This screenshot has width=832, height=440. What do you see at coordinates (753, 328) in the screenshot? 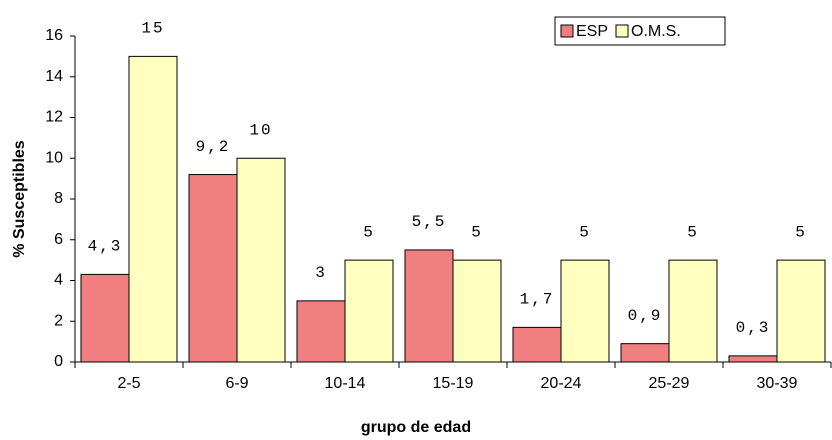
I see `value-label: 0,3` at bounding box center [753, 328].